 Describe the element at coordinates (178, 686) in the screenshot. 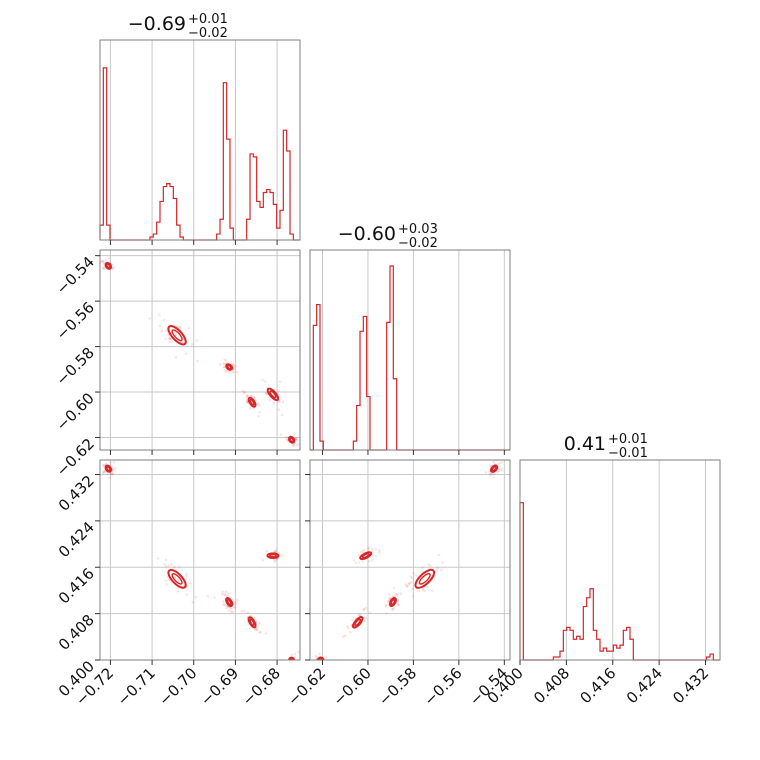

I see `x-tick-labels-p0: −0.72−0.71−0.70−0.69−0.68` at that location.